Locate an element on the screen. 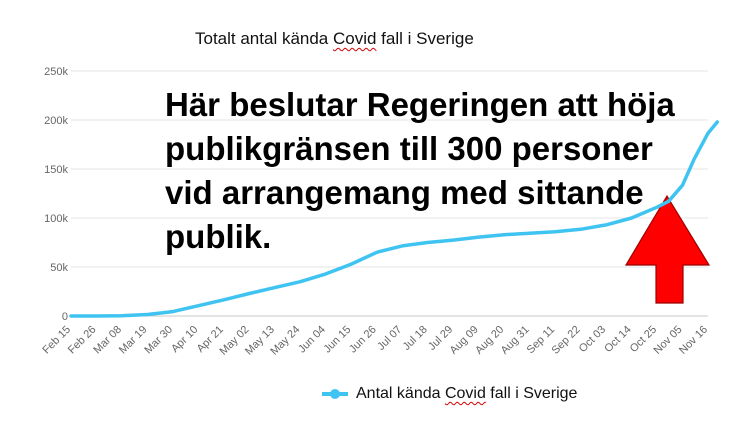 This screenshot has height=435, width=750. x-tick-label-sep-22: Sep 22 is located at coordinates (566, 340).